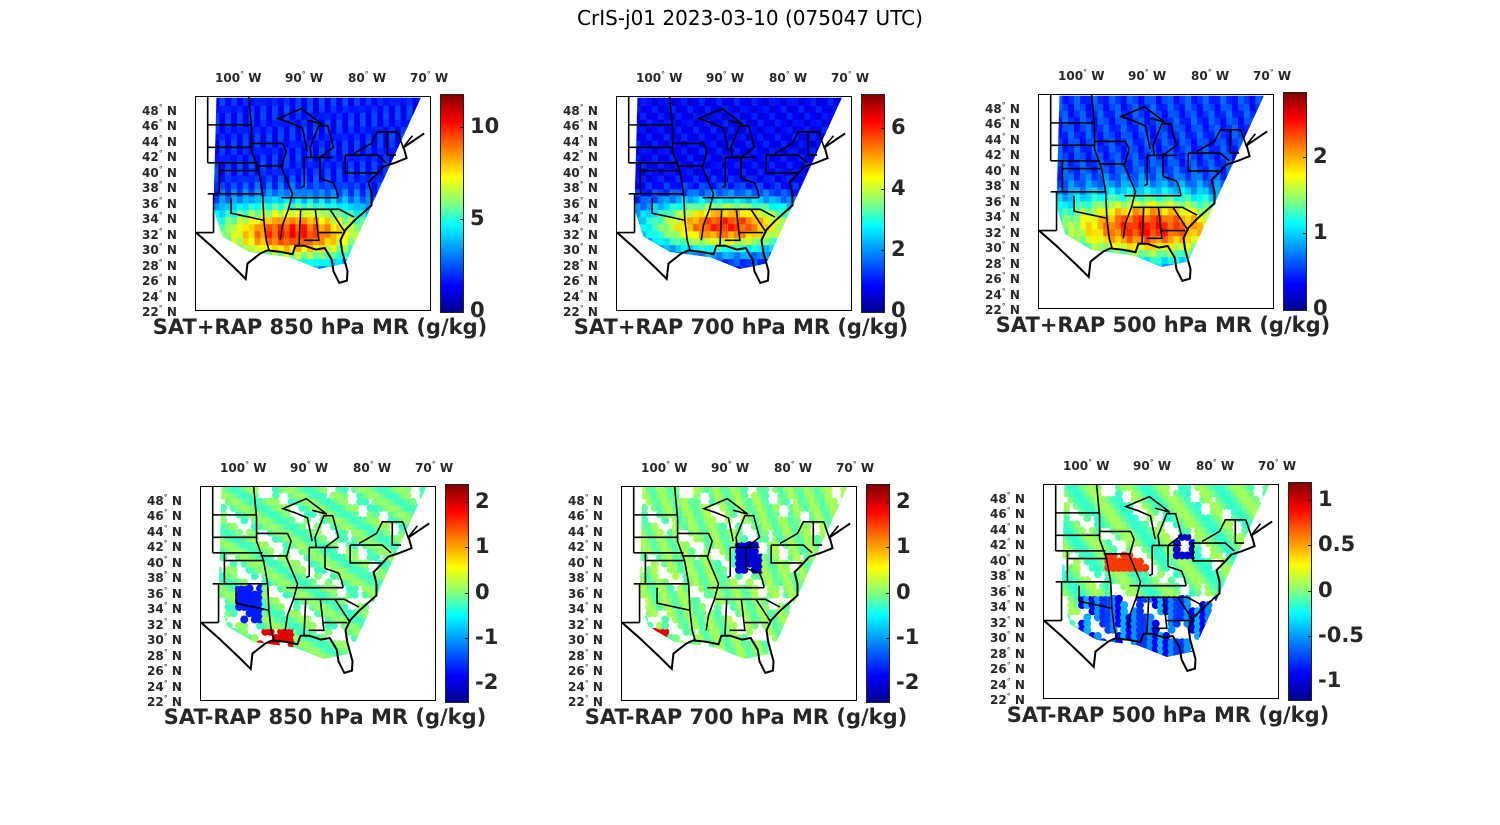 The height and width of the screenshot is (825, 1500). I want to click on panel-title: SAT-RAP 850 hPa MR (g/kg), so click(325, 717).